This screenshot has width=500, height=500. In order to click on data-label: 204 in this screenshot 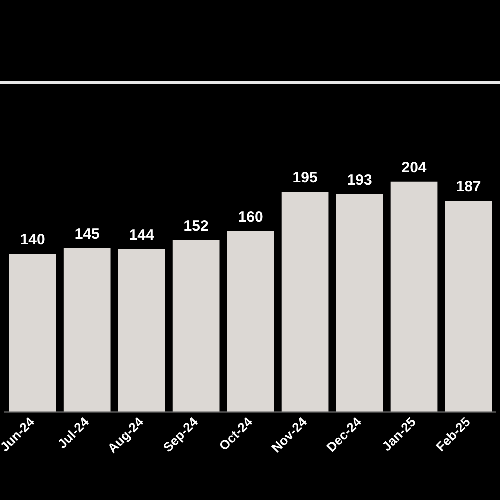, I will do `click(415, 167)`.